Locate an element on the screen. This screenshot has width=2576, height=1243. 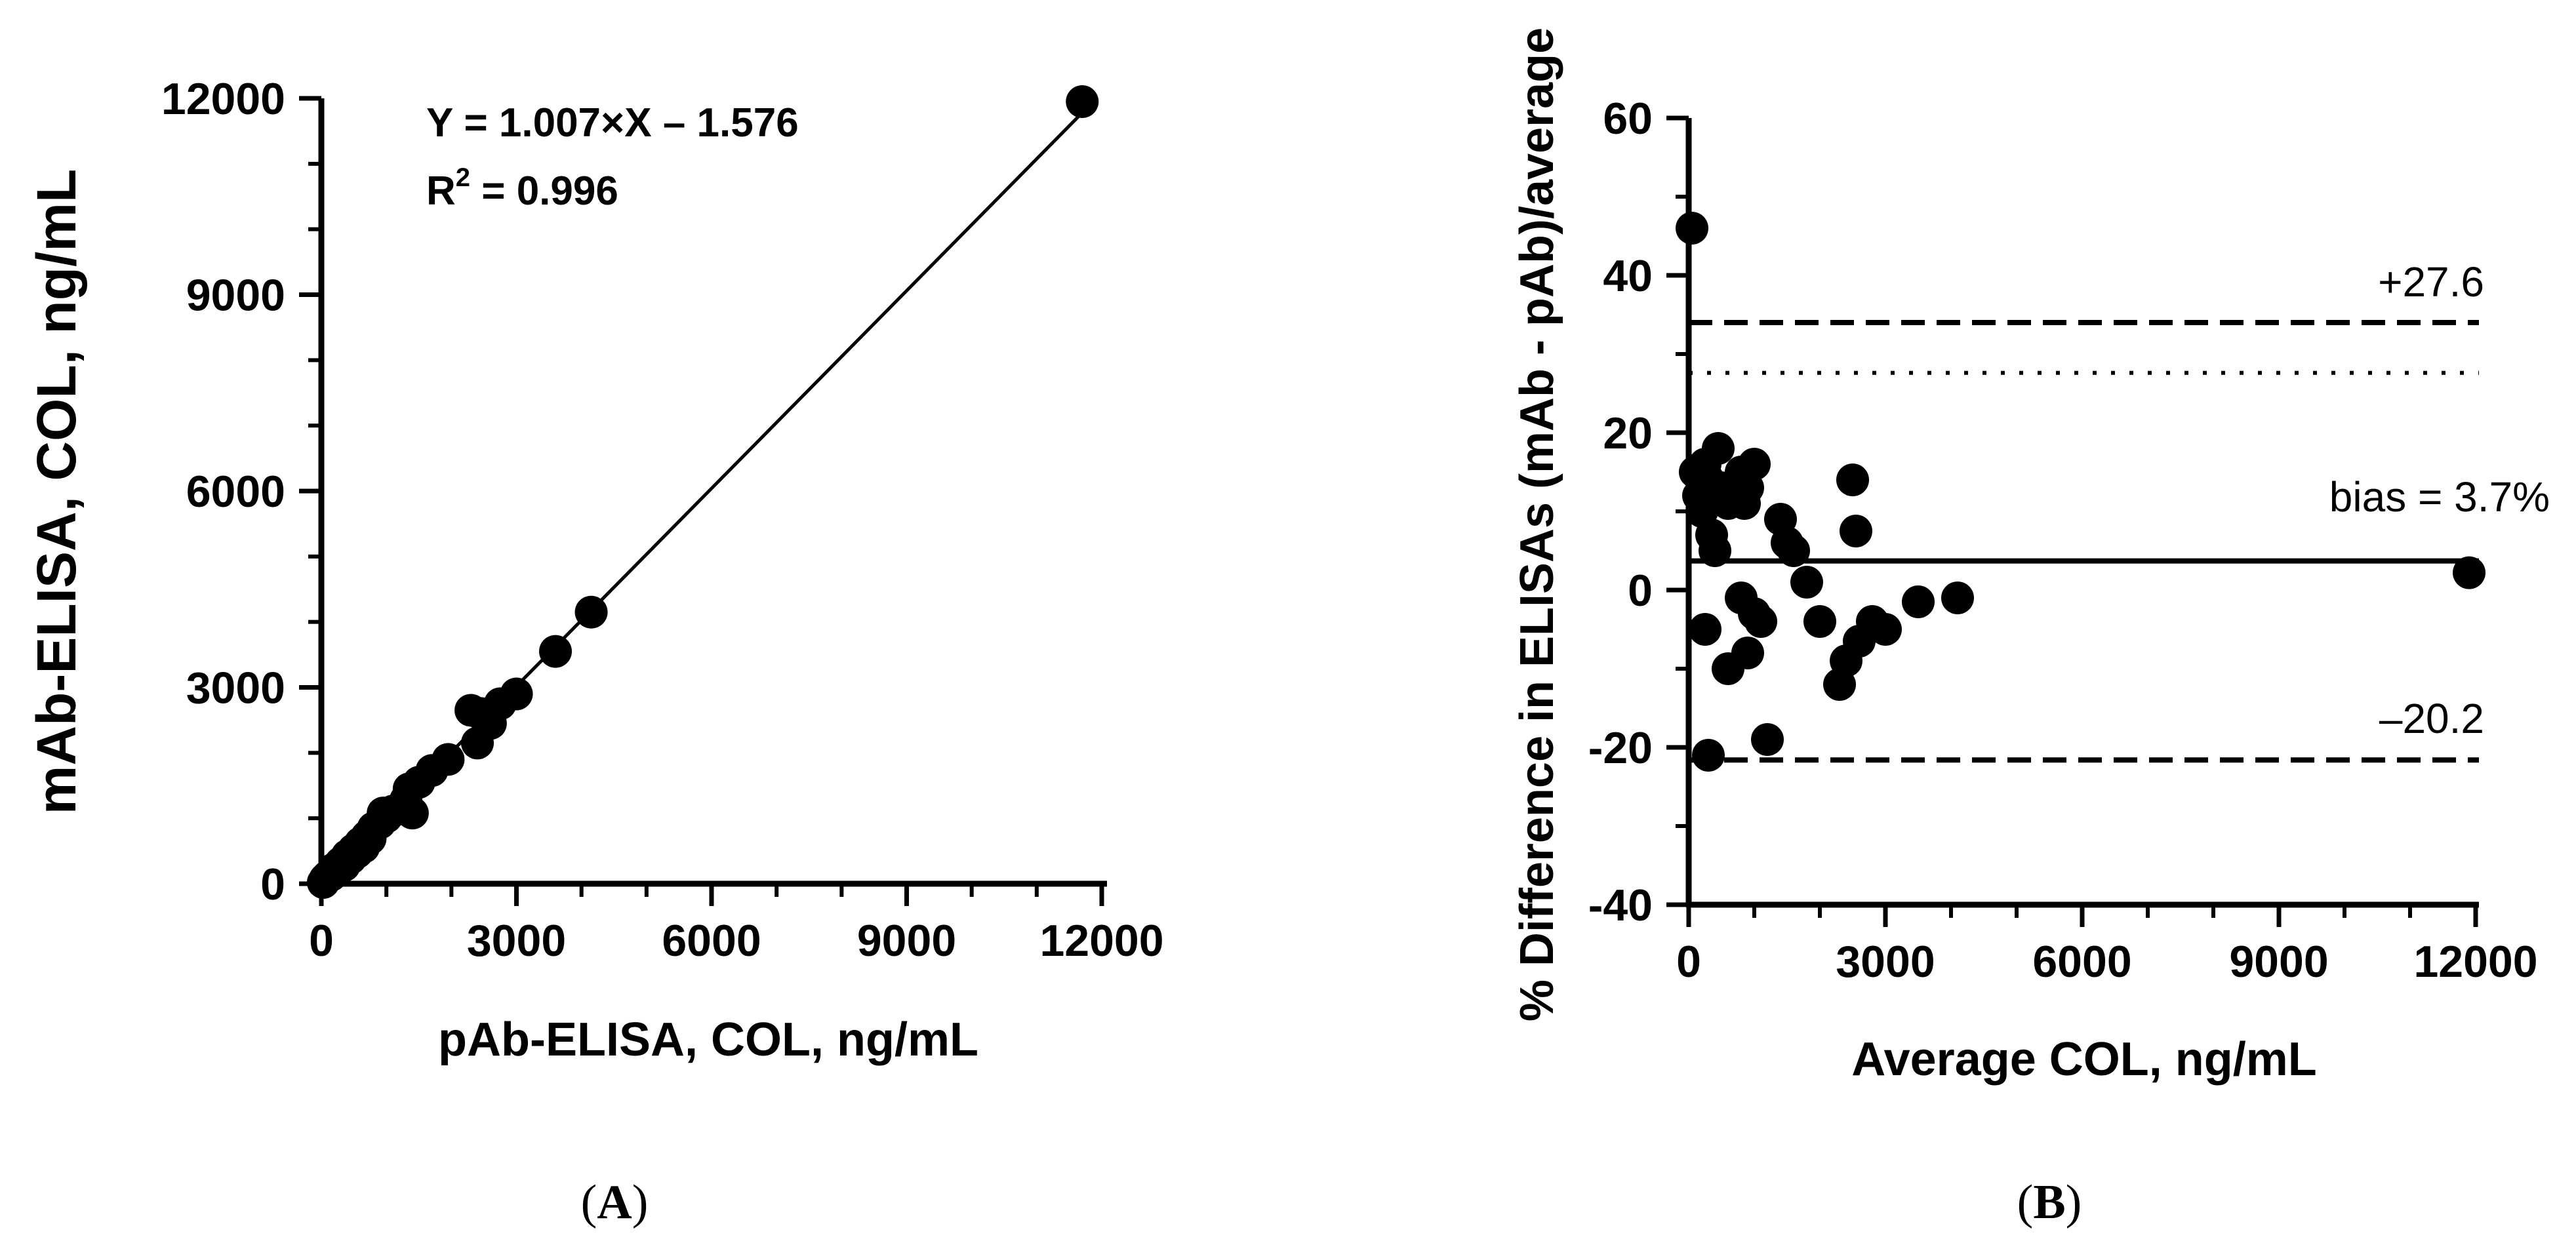
panel-b-reference-lines is located at coordinates (2084, 541).